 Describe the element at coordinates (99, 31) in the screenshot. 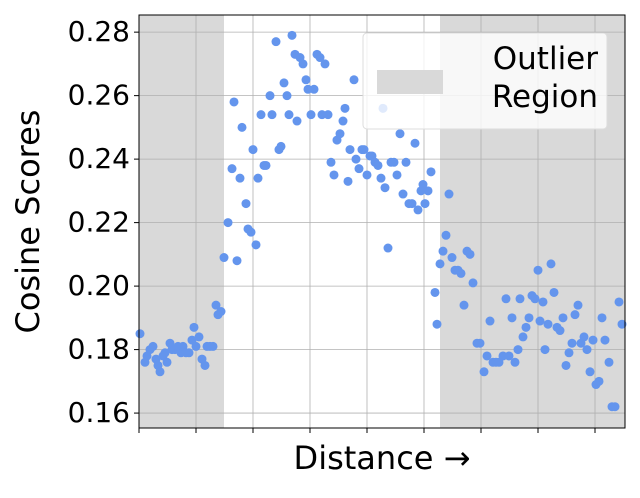

I see `y-tick-label: 0.28` at that location.